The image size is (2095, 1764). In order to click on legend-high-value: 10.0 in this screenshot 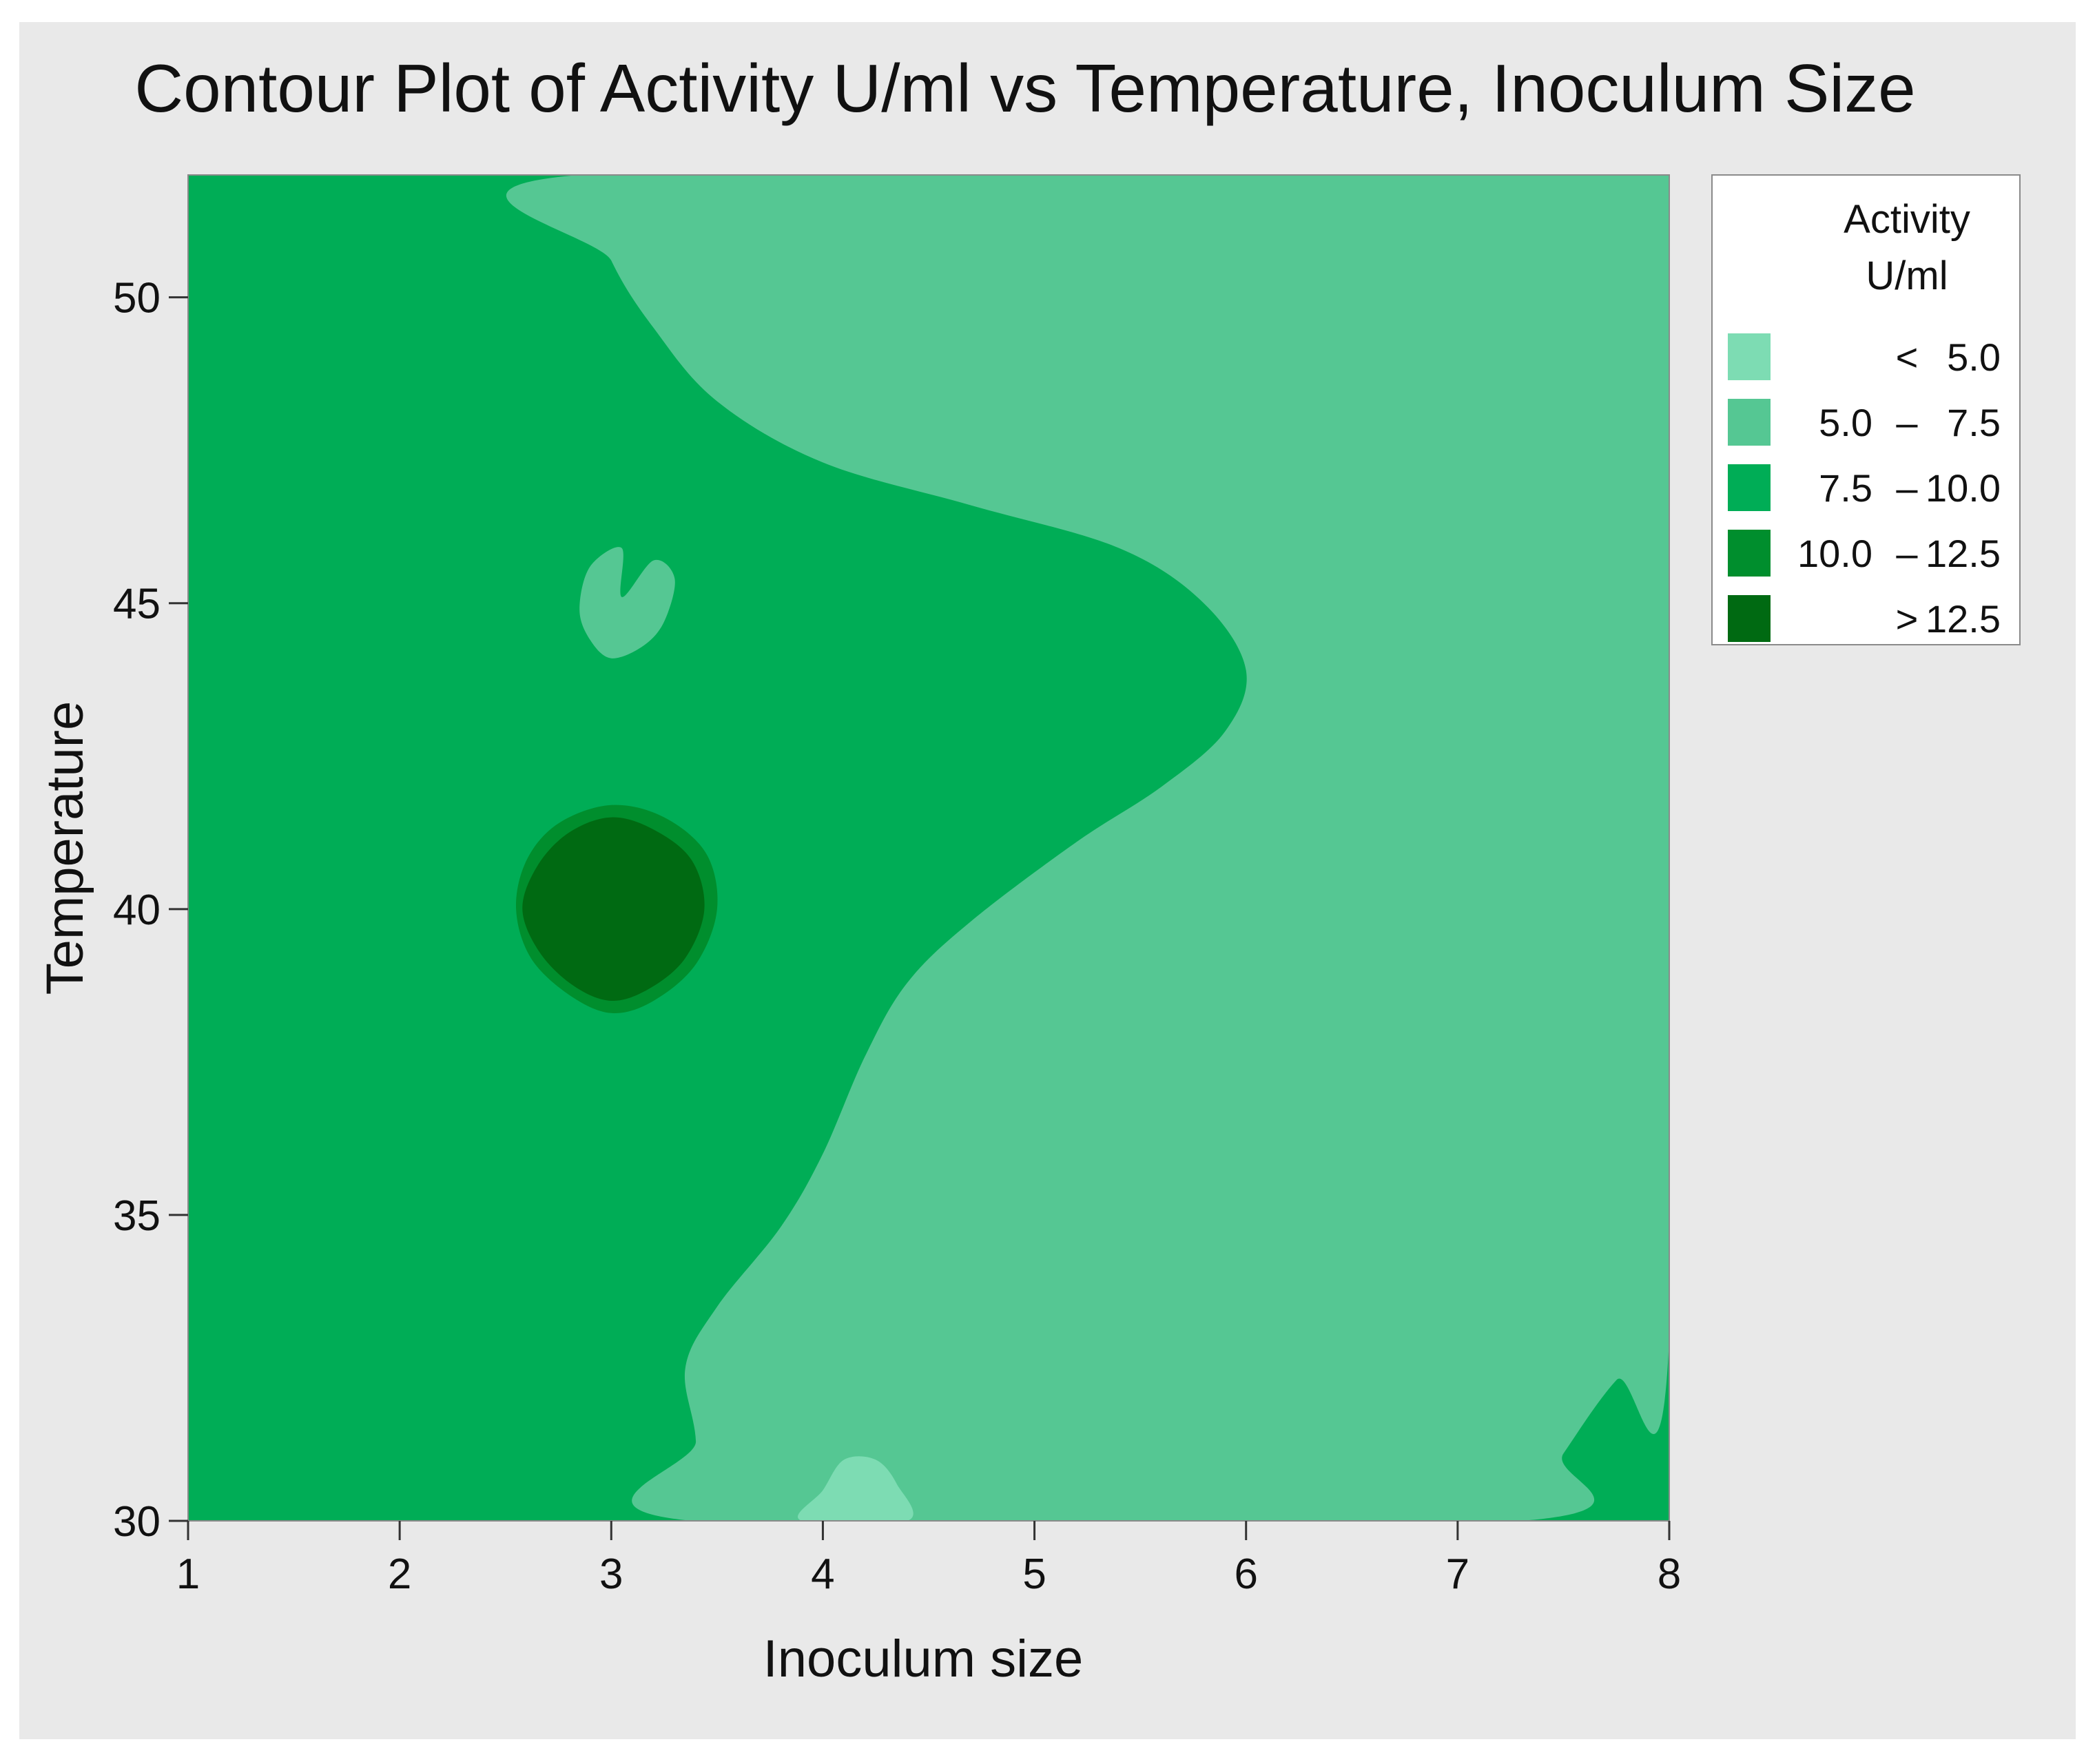, I will do `click(1963, 488)`.